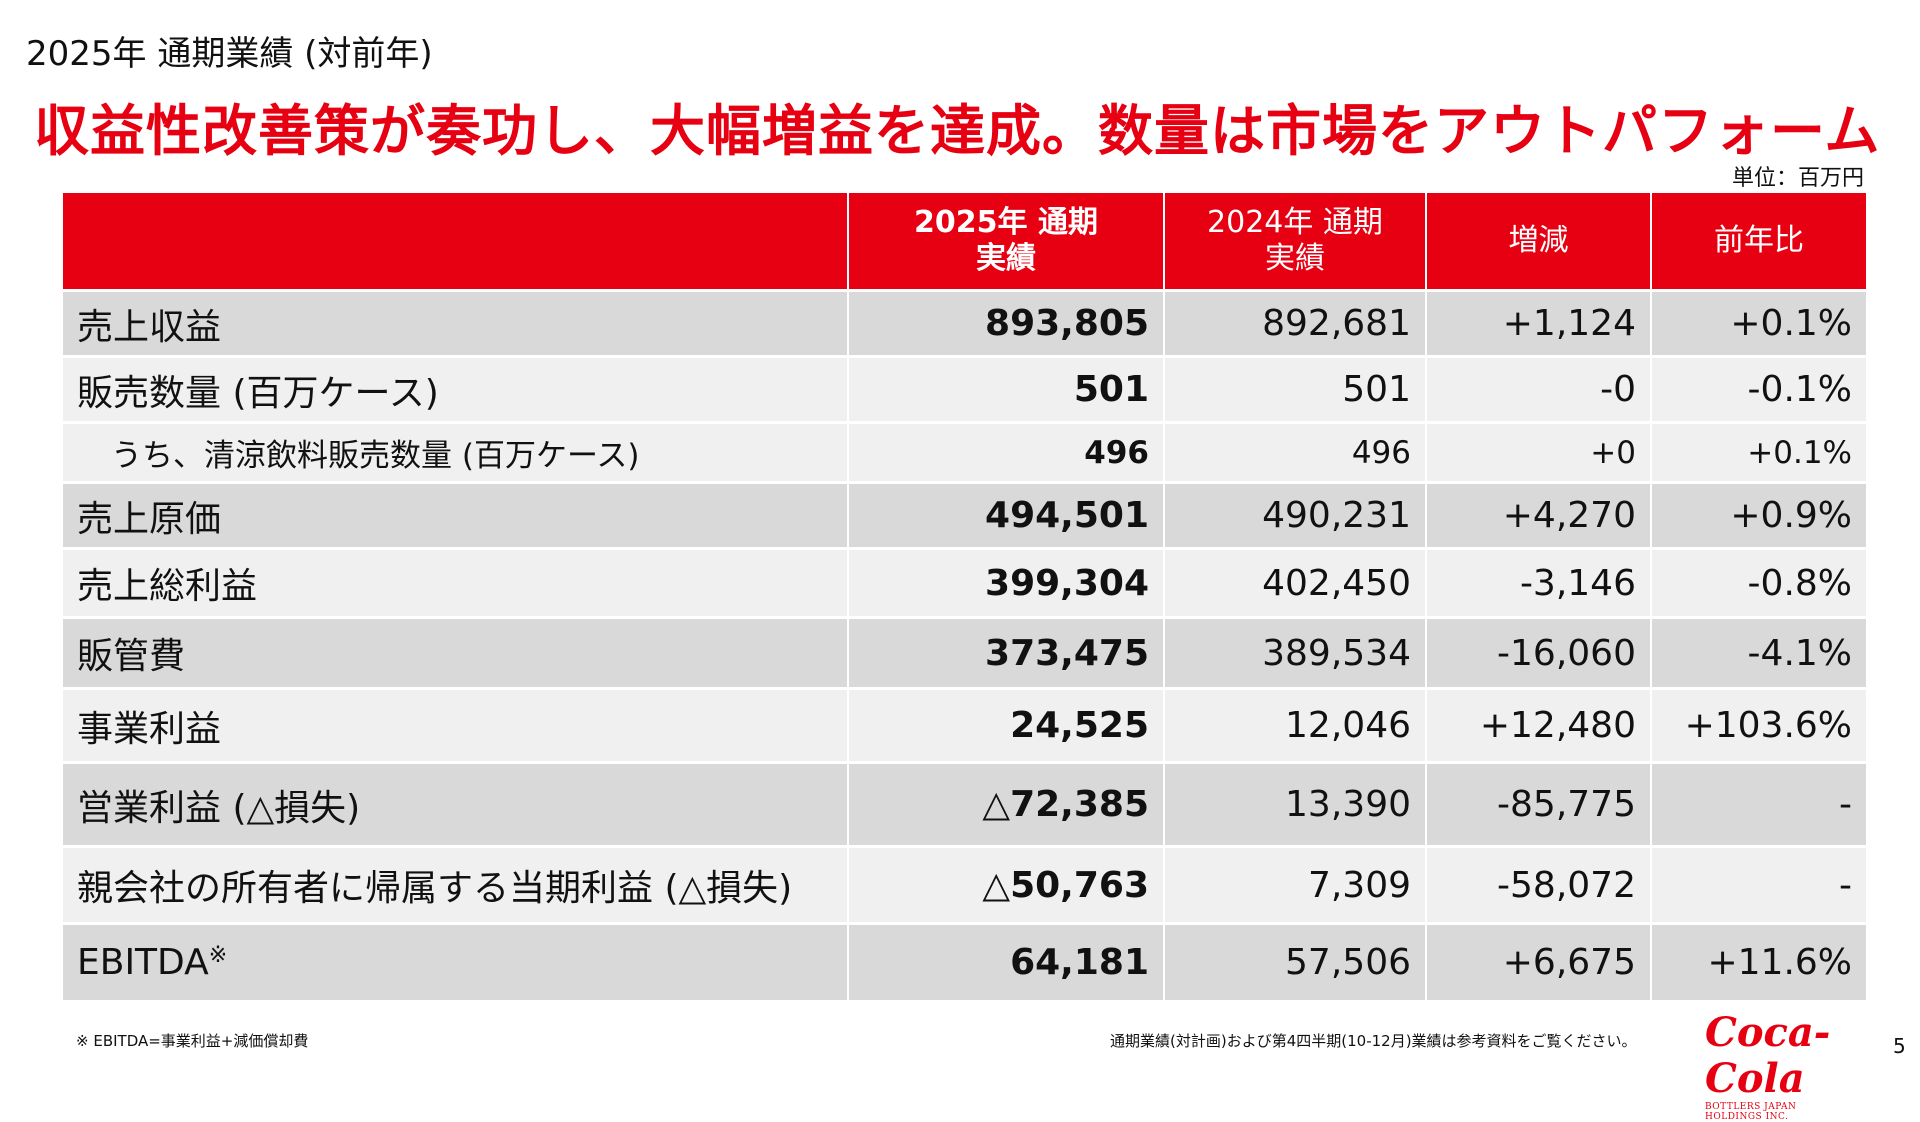  What do you see at coordinates (1006, 884) in the screenshot?
I see `fy2025-value: △50,763` at bounding box center [1006, 884].